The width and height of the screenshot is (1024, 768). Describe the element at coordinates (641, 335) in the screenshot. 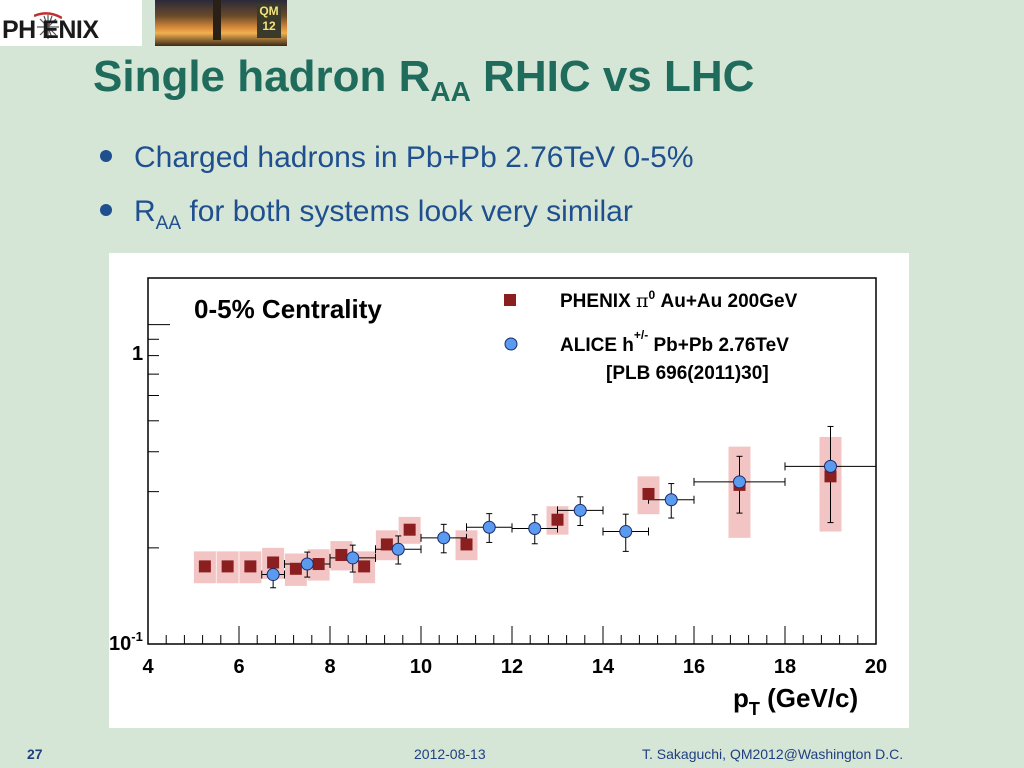

I see `legend-alice-sup: +/-` at that location.